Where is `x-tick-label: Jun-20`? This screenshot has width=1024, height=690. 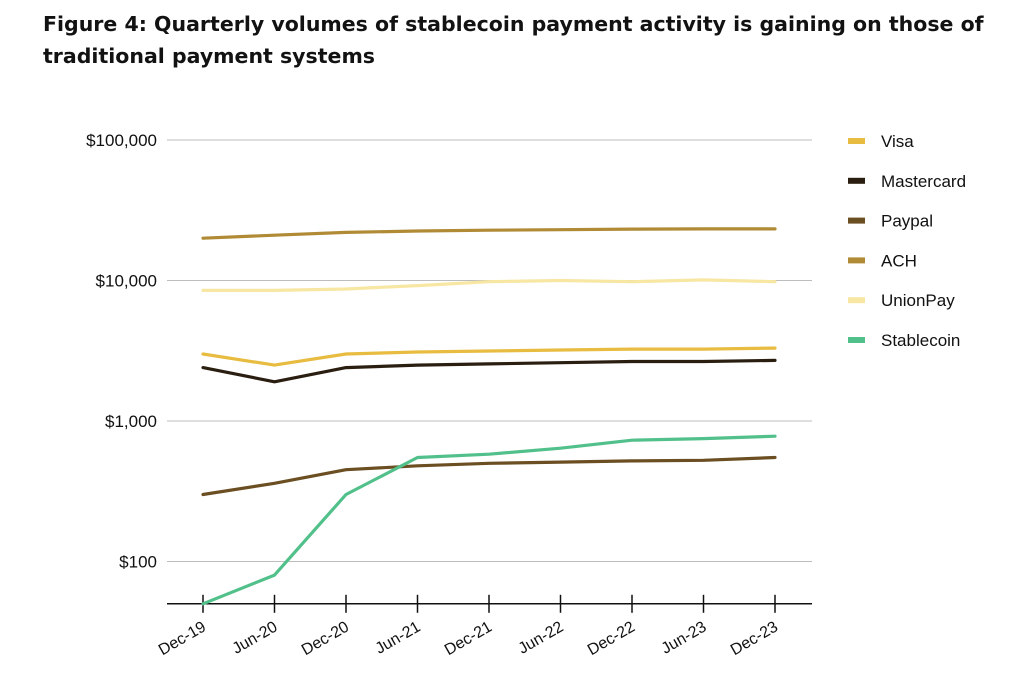
x-tick-label: Jun-20 is located at coordinates (255, 637).